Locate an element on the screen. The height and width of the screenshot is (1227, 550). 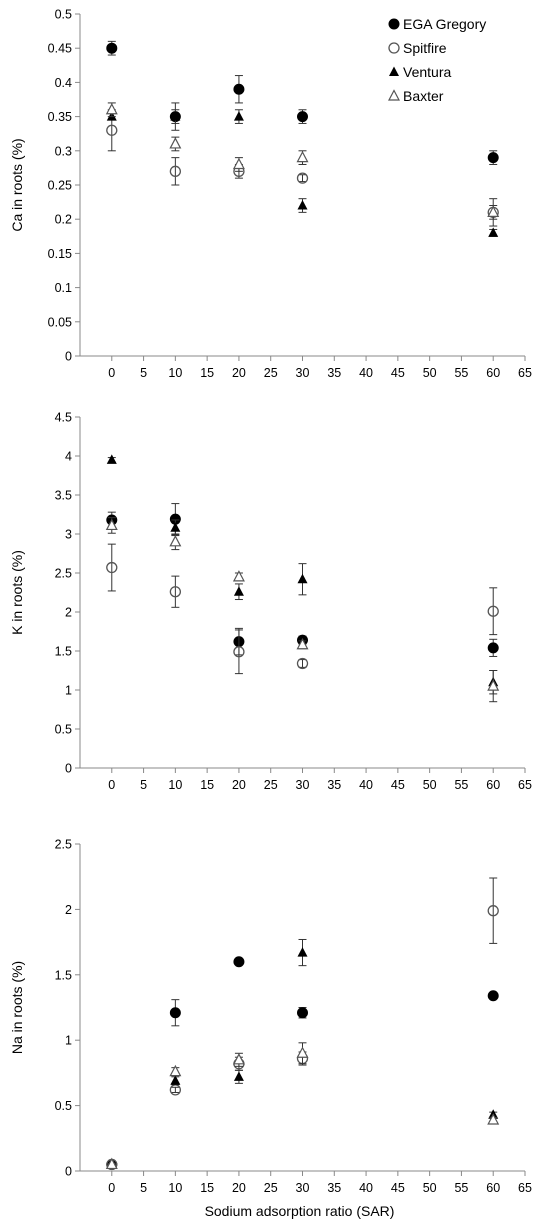
y-axis-title: Ca in roots (%) is located at coordinates (17, 184).